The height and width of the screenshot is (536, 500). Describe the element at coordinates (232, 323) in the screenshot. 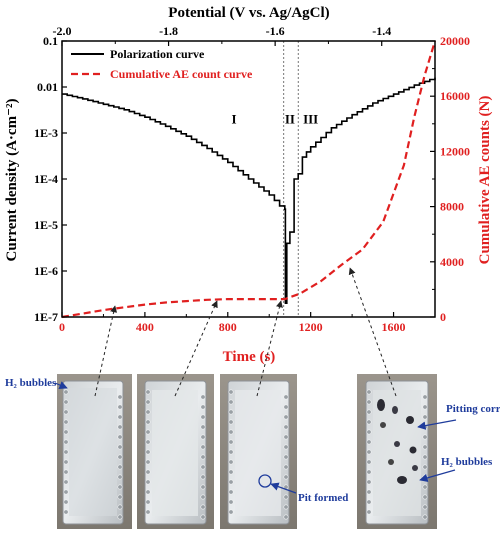

I see `bottom-axis-ticks: 0 400 800 1200 1600` at that location.